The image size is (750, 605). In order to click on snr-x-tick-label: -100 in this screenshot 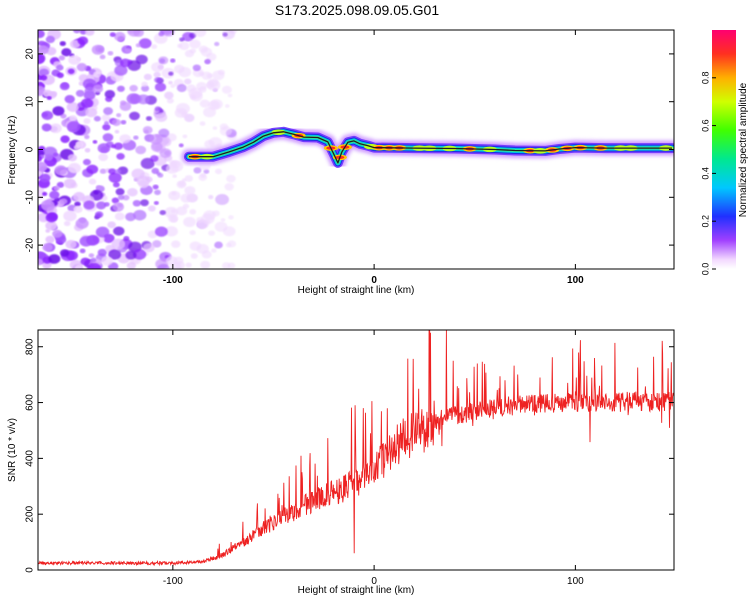, I will do `click(173, 581)`.